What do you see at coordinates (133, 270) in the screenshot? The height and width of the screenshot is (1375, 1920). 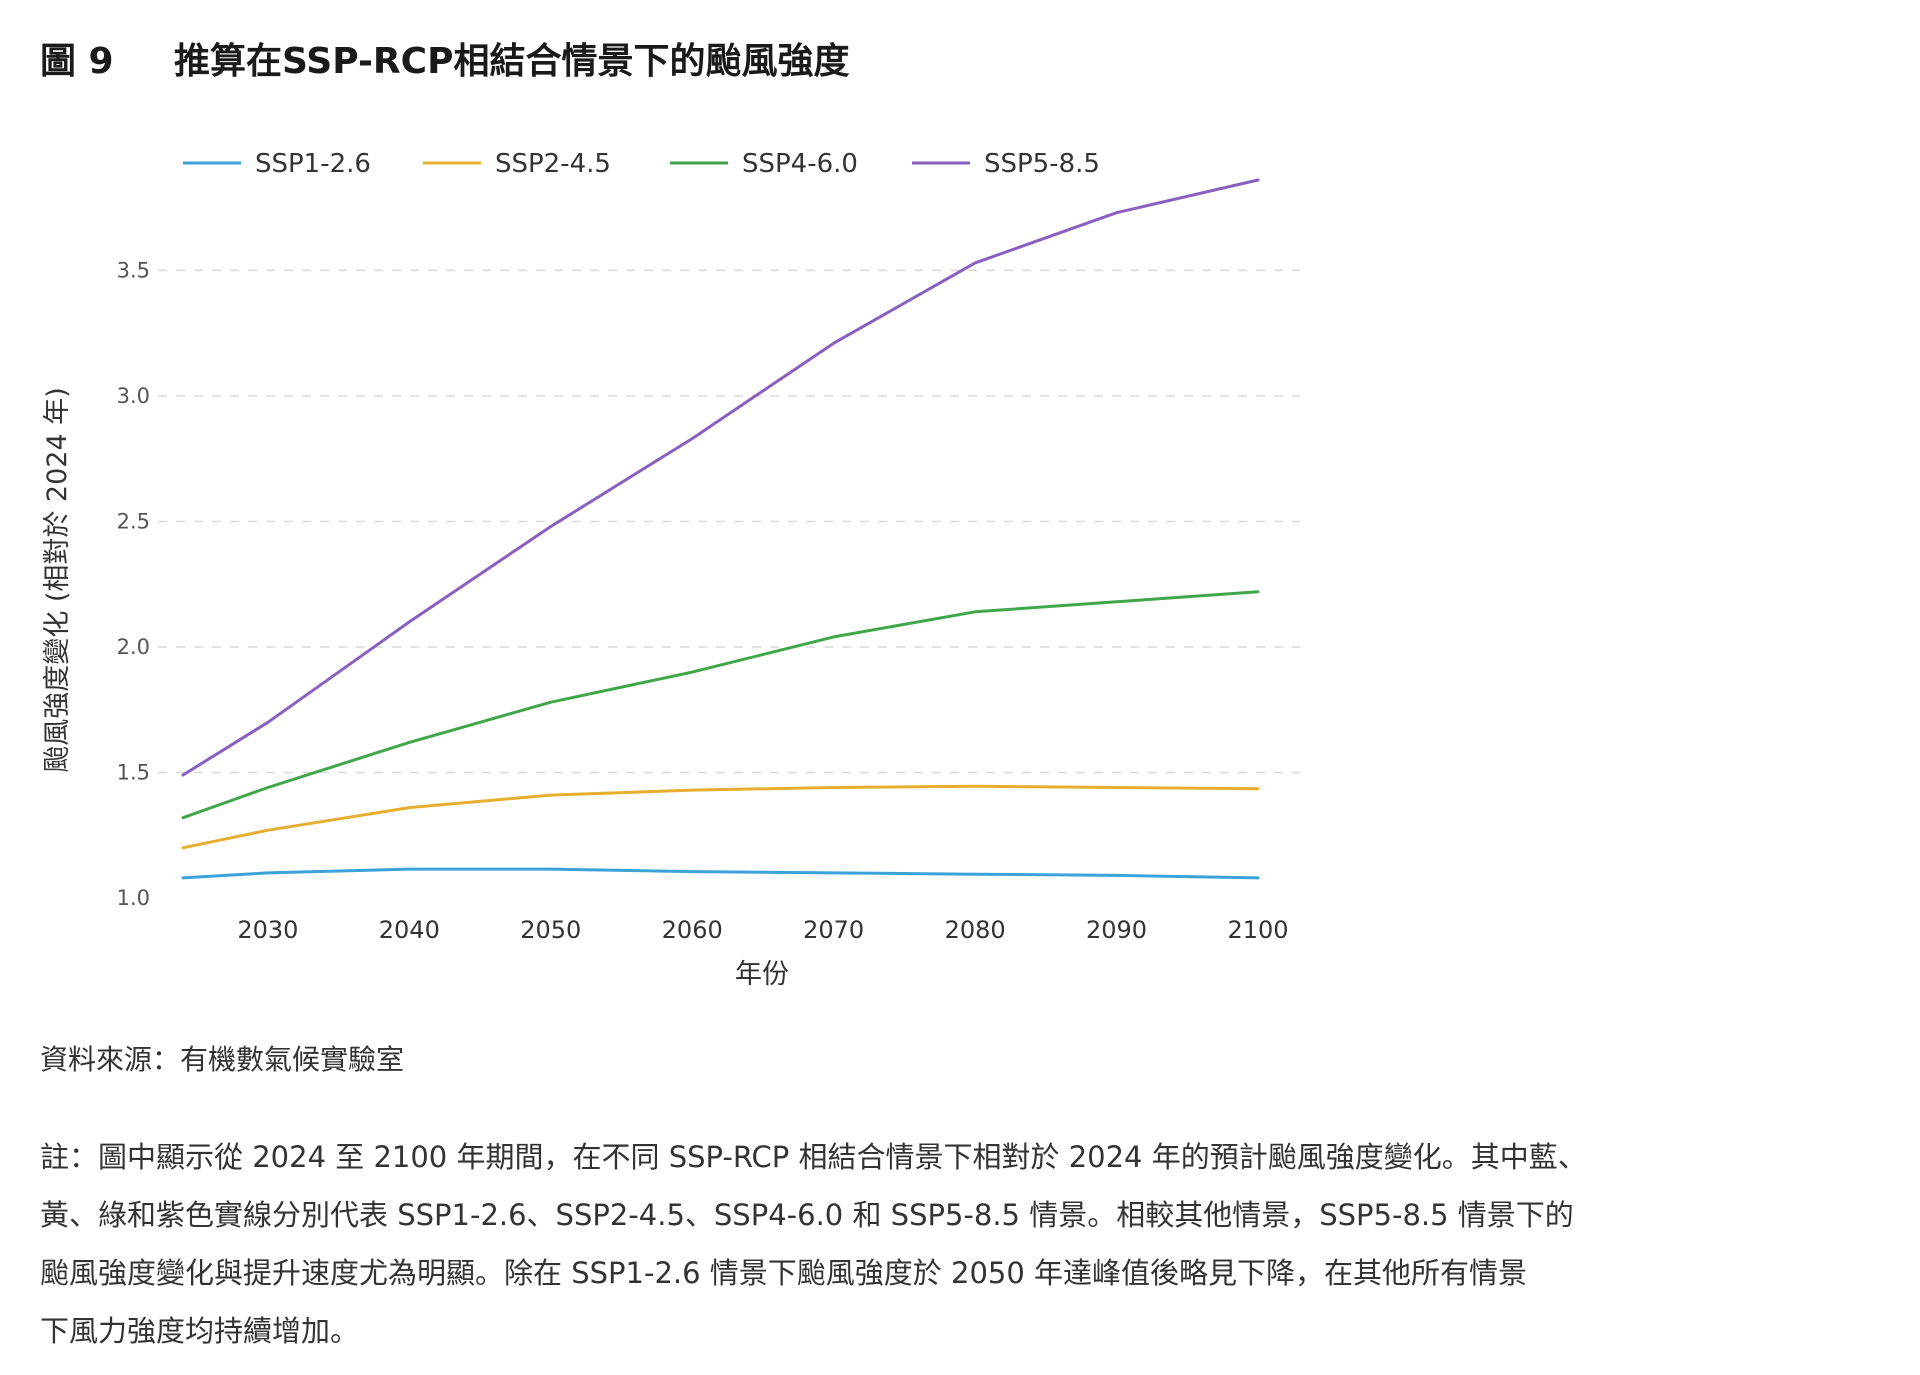 I see `y-tick-label: 3.5` at bounding box center [133, 270].